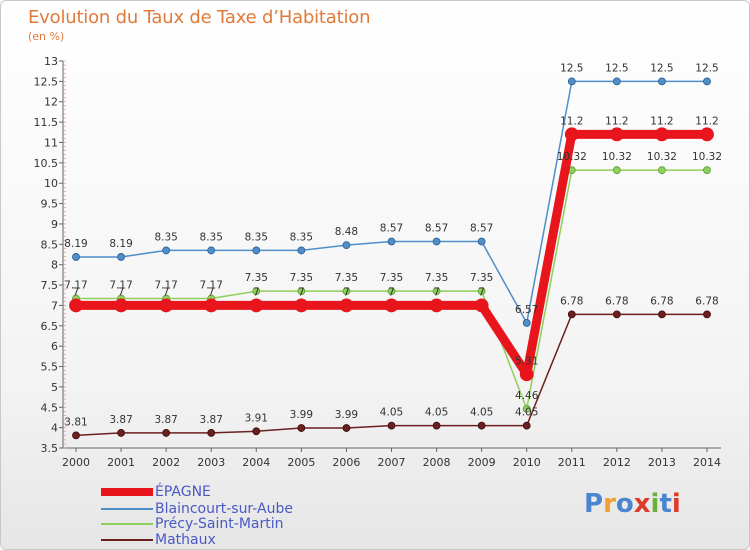 The width and height of the screenshot is (750, 550). Describe the element at coordinates (127, 540) in the screenshot. I see `legend-swatch-mathaux` at that location.